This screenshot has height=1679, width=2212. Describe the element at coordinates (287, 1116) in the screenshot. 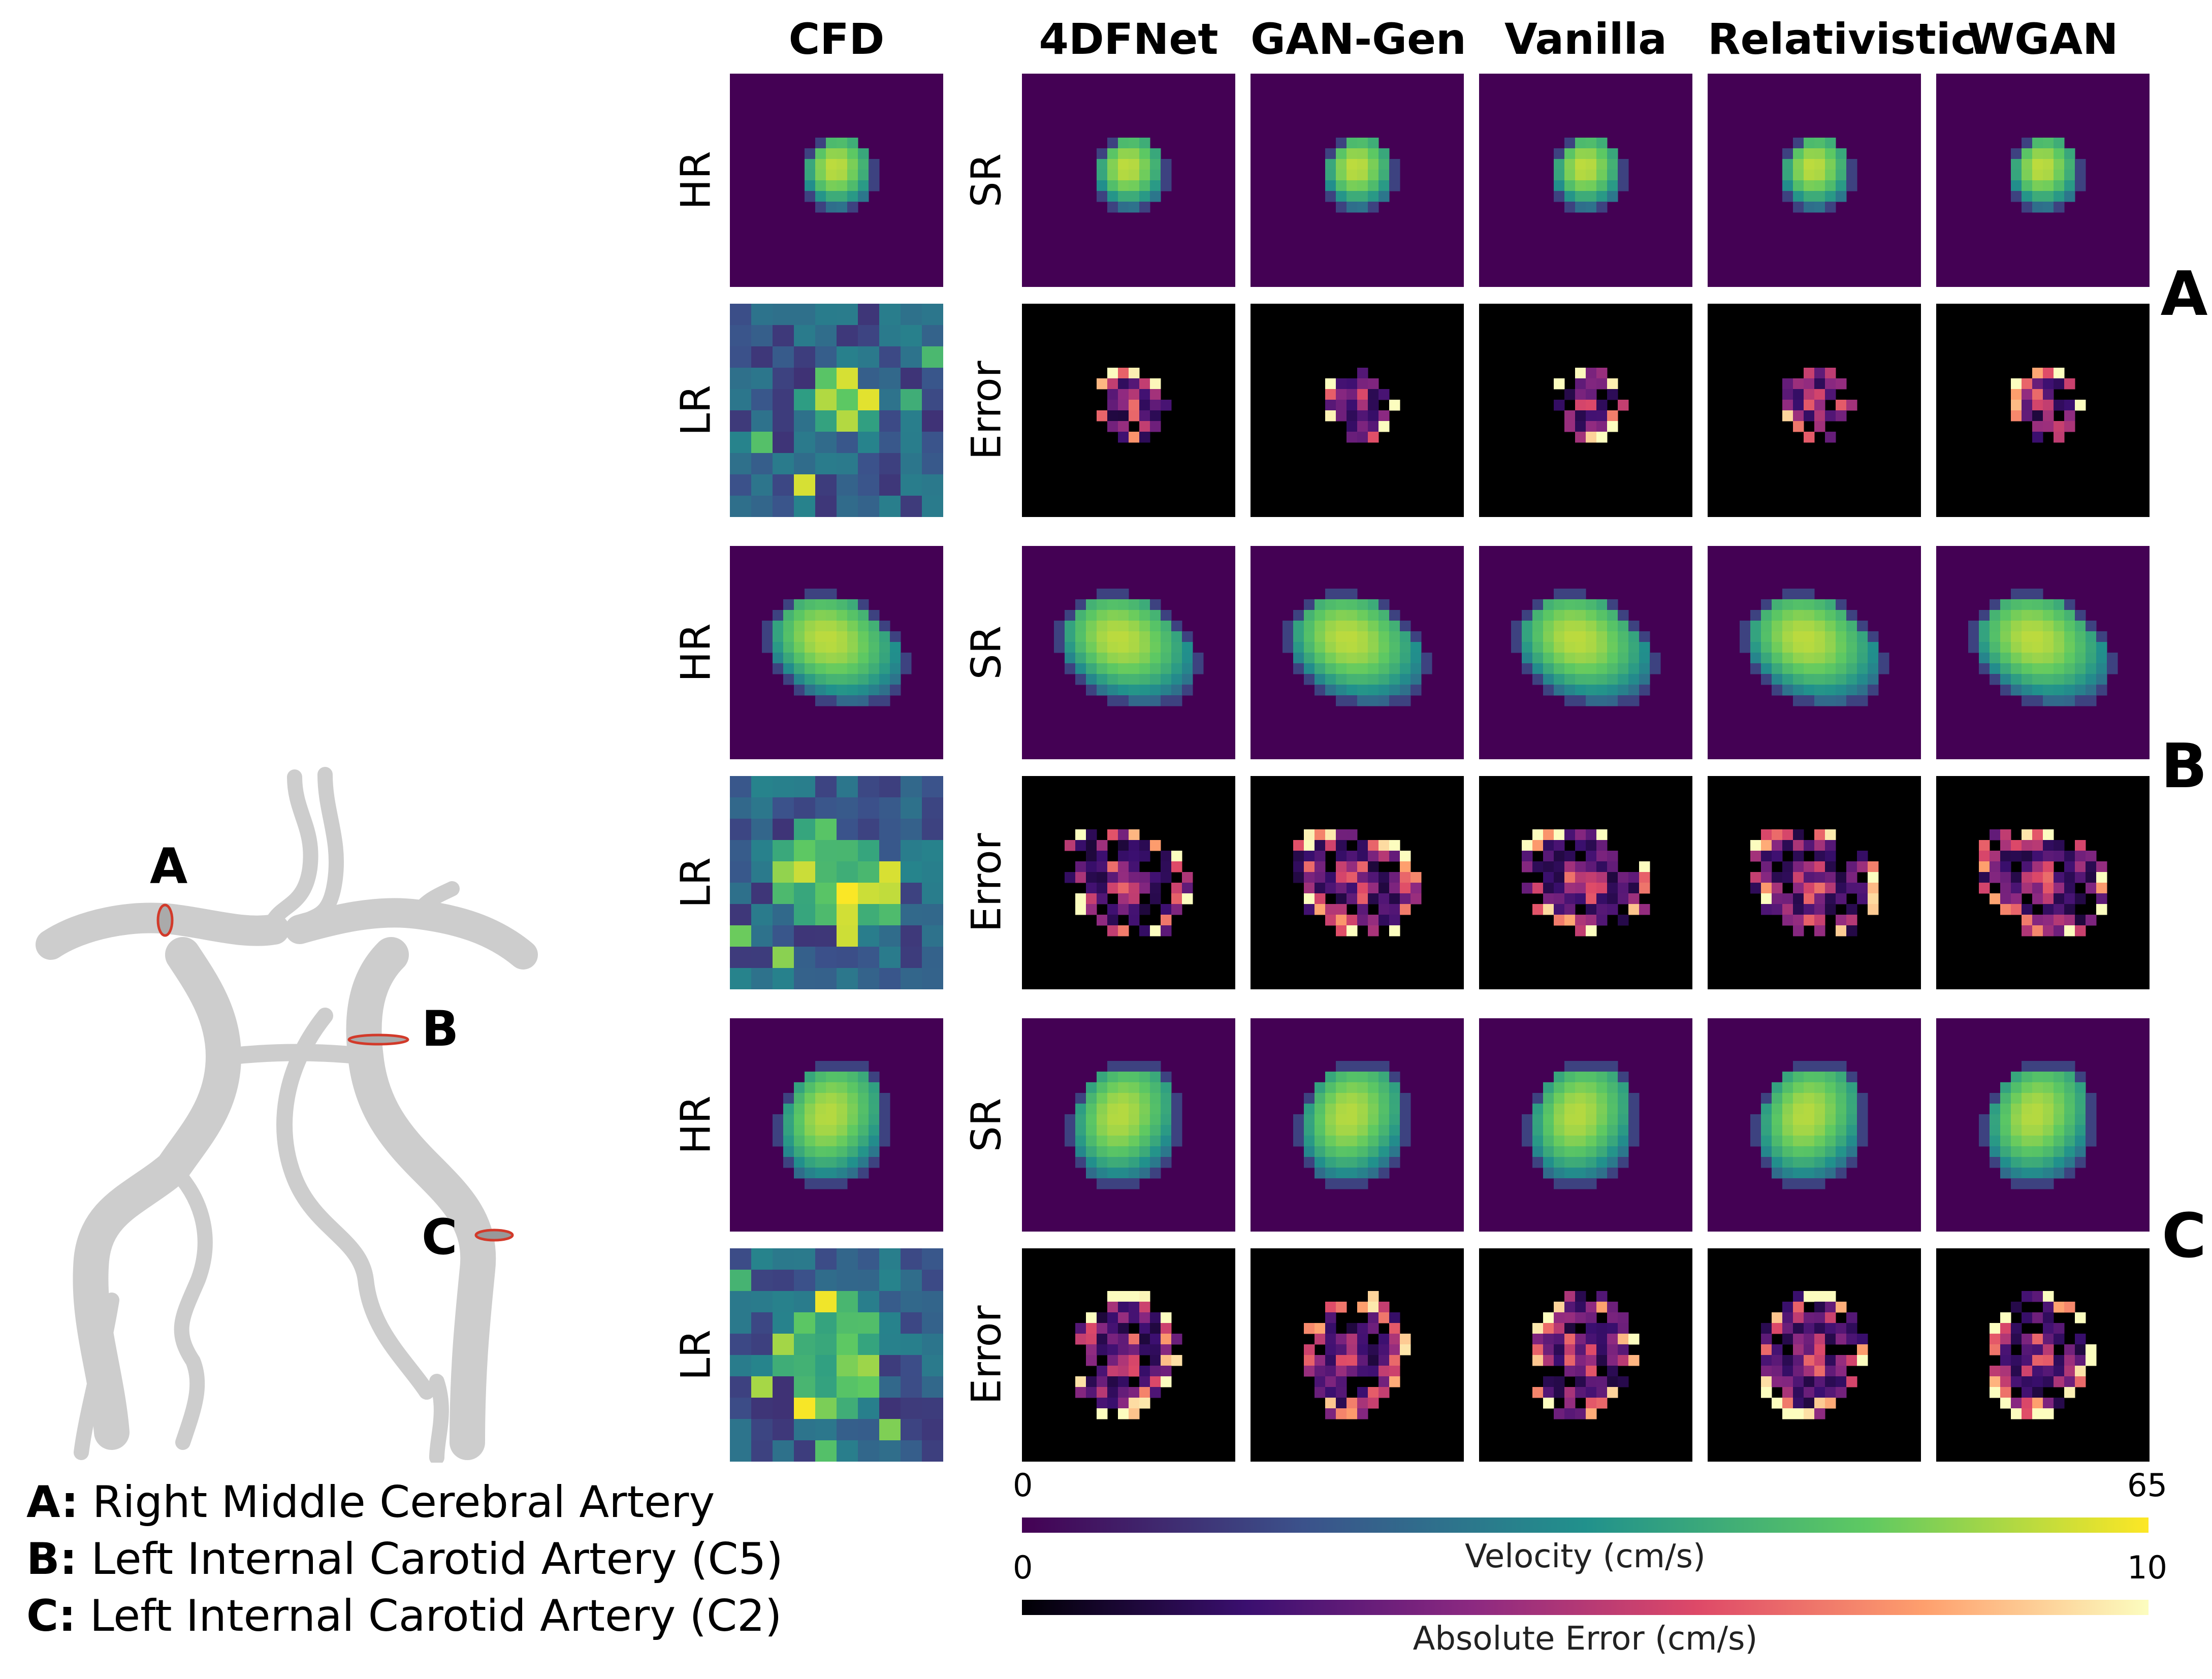

I see `vessel-svg` at that location.